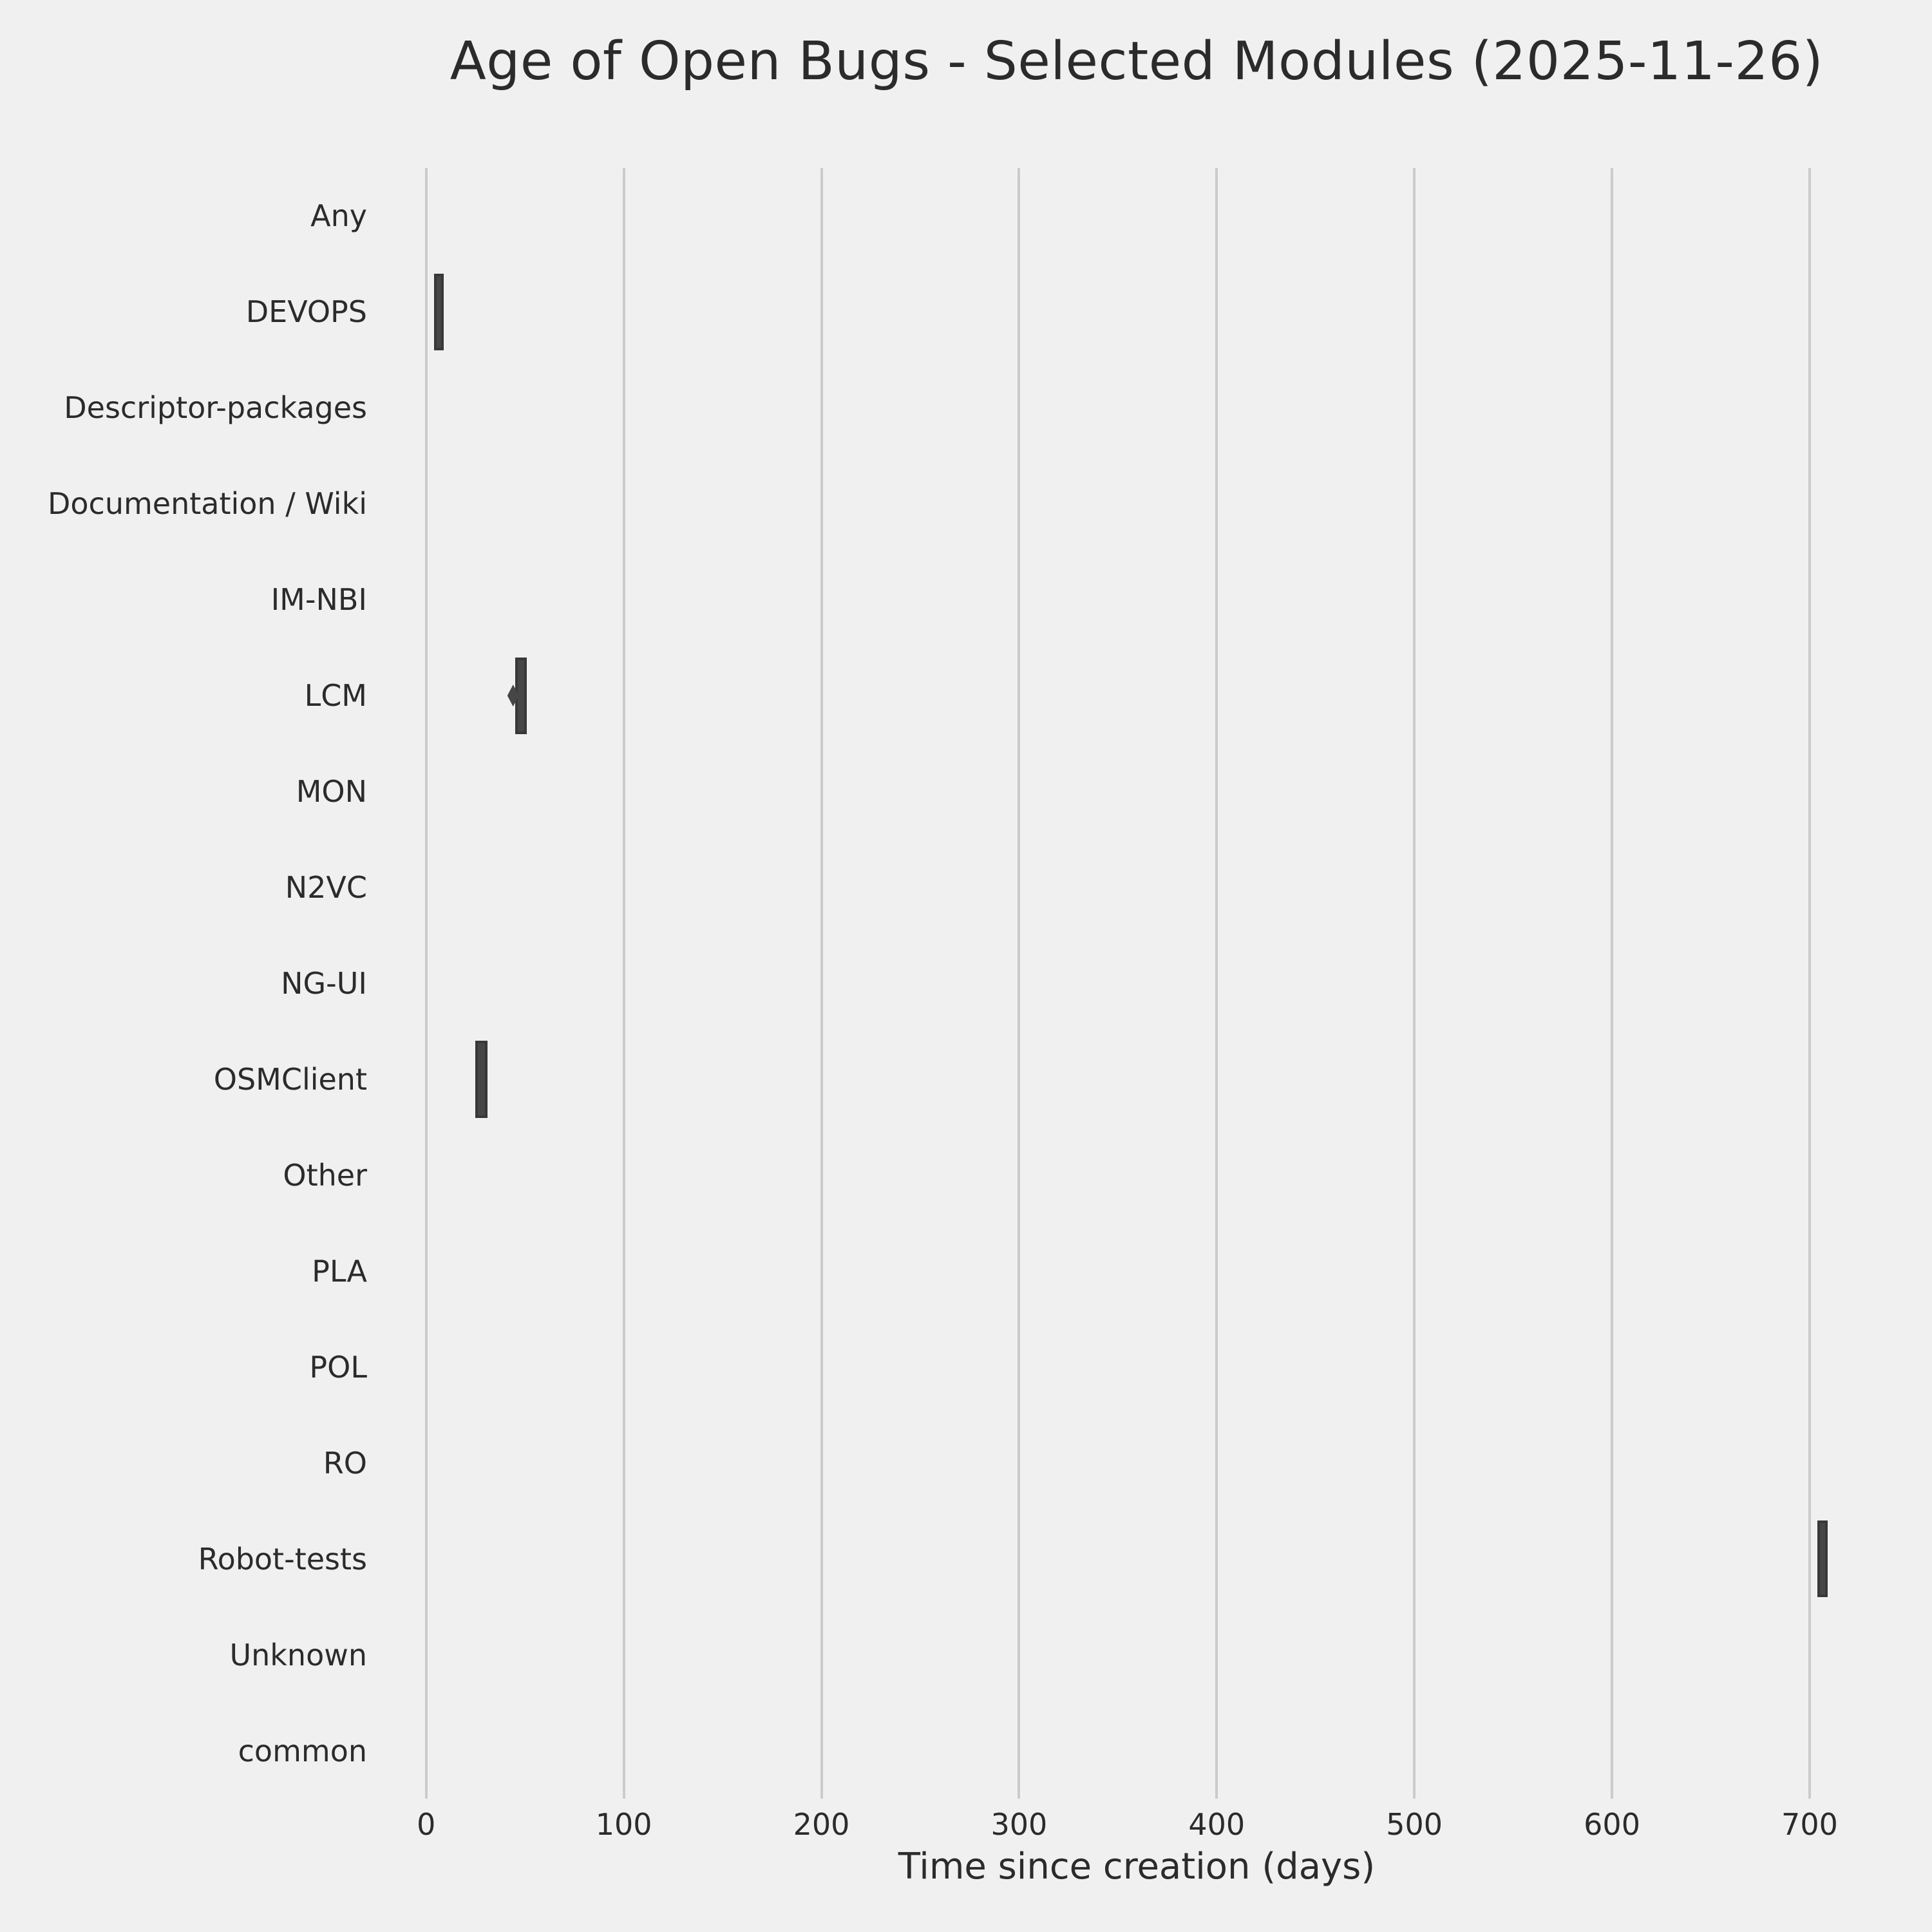 This screenshot has width=1932, height=1932. What do you see at coordinates (339, 1271) in the screenshot?
I see `y-axis-label-pla: PLA` at bounding box center [339, 1271].